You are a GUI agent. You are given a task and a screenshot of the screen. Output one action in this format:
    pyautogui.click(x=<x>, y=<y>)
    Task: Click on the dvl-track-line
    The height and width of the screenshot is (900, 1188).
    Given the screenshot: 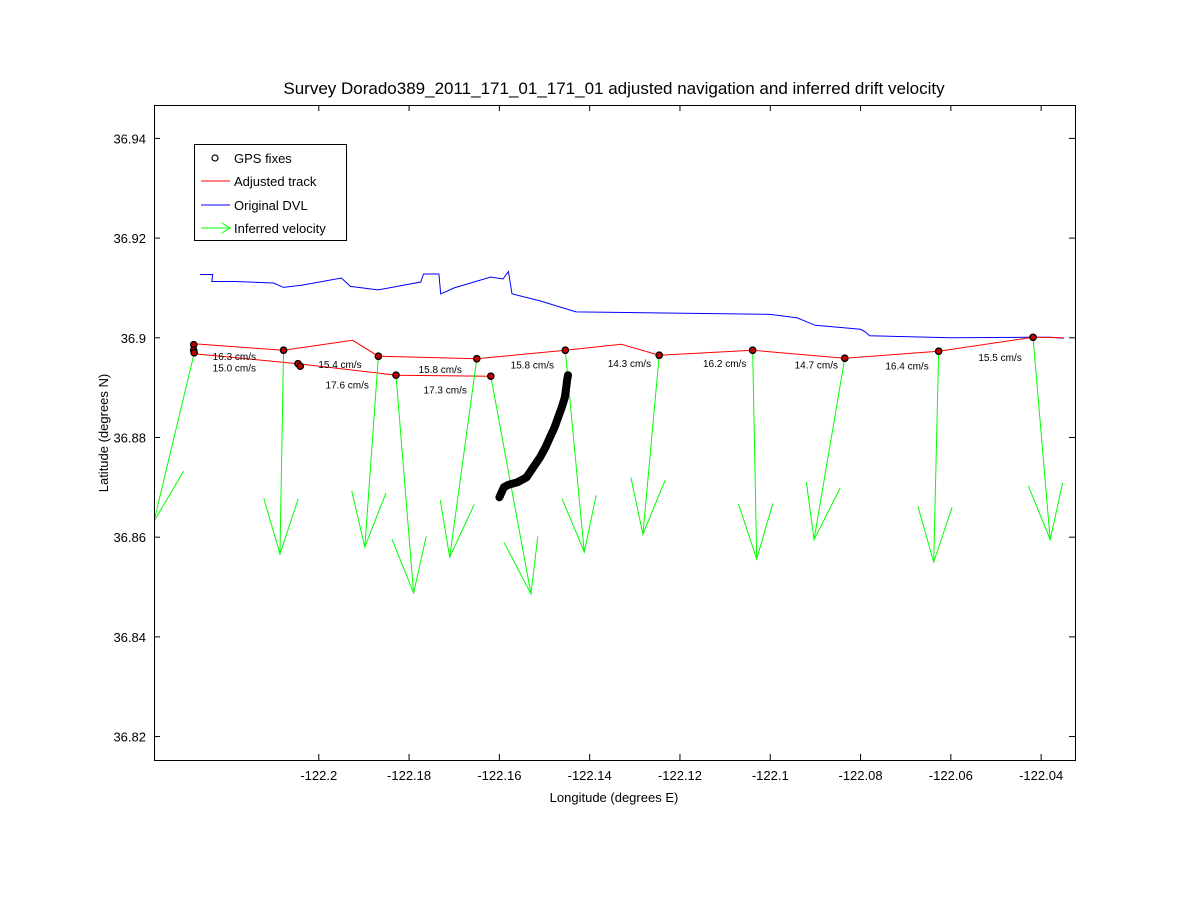 What is the action you would take?
    pyautogui.click(x=632, y=304)
    